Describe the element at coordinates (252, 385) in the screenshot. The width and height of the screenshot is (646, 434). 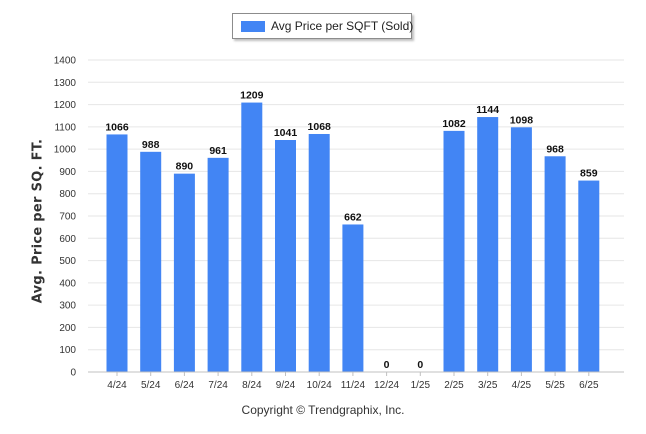
I see `x-tick-label: 8/24` at that location.